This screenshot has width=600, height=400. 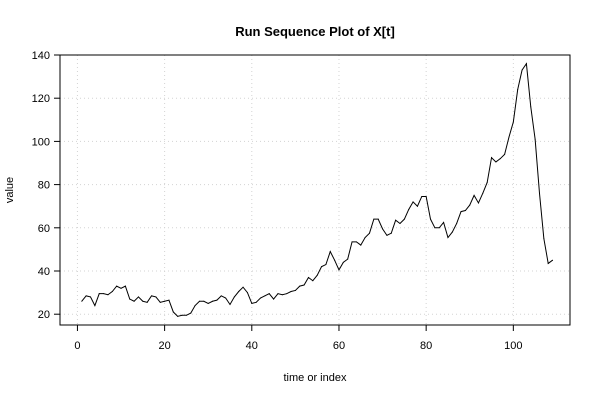 I want to click on y-axis: 20 40 60 80 100 120 140, so click(x=46, y=185).